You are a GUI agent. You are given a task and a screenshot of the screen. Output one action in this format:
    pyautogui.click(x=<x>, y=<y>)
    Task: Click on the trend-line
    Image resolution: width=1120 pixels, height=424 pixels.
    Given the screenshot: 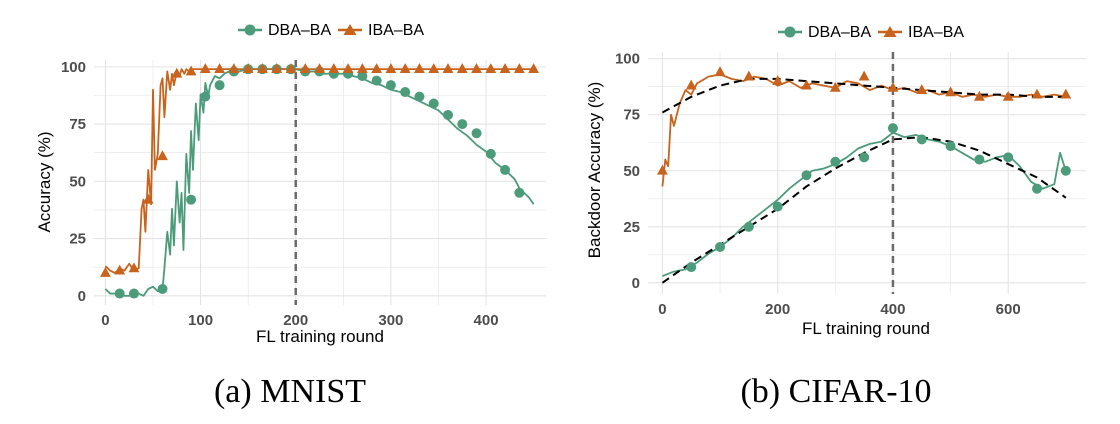 What is the action you would take?
    pyautogui.click(x=863, y=95)
    